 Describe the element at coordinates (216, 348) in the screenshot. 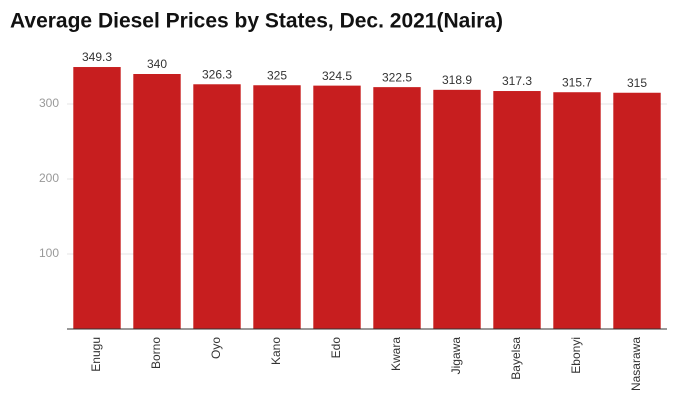

I see `x-tick-label: Oyo` at that location.